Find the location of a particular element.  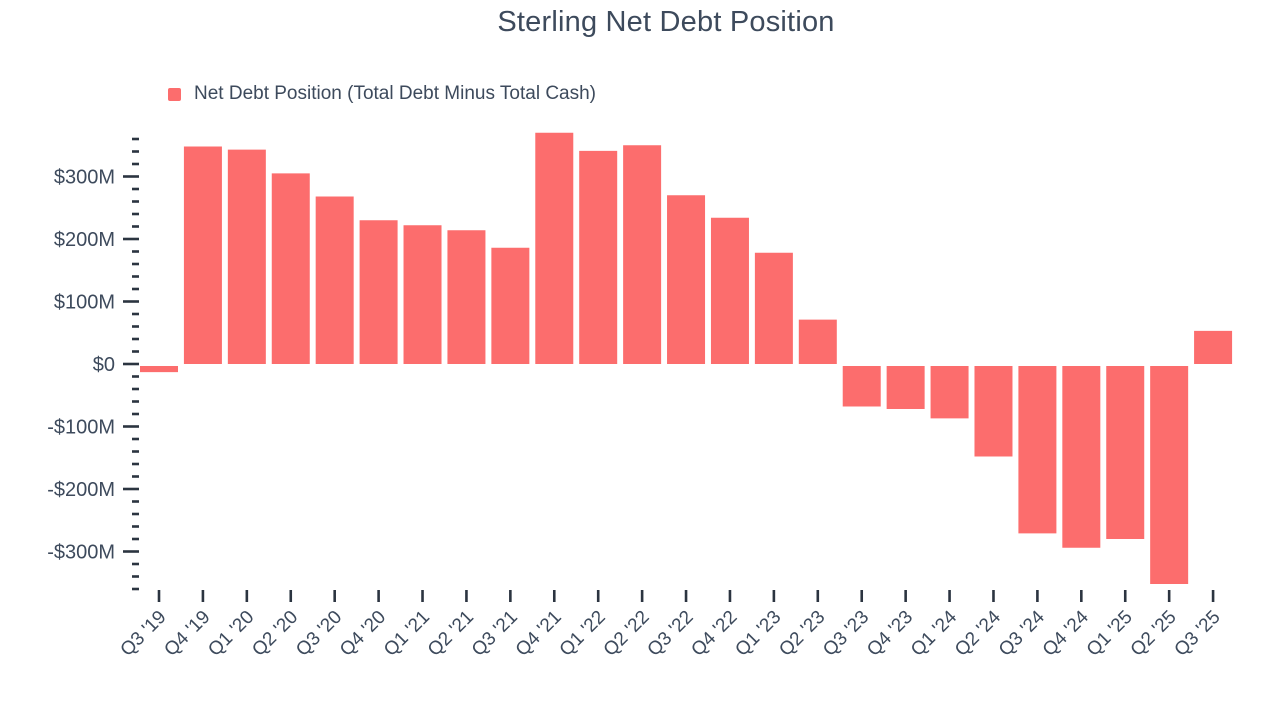

x-axis-label: Q2 '20 is located at coordinates (275, 634).